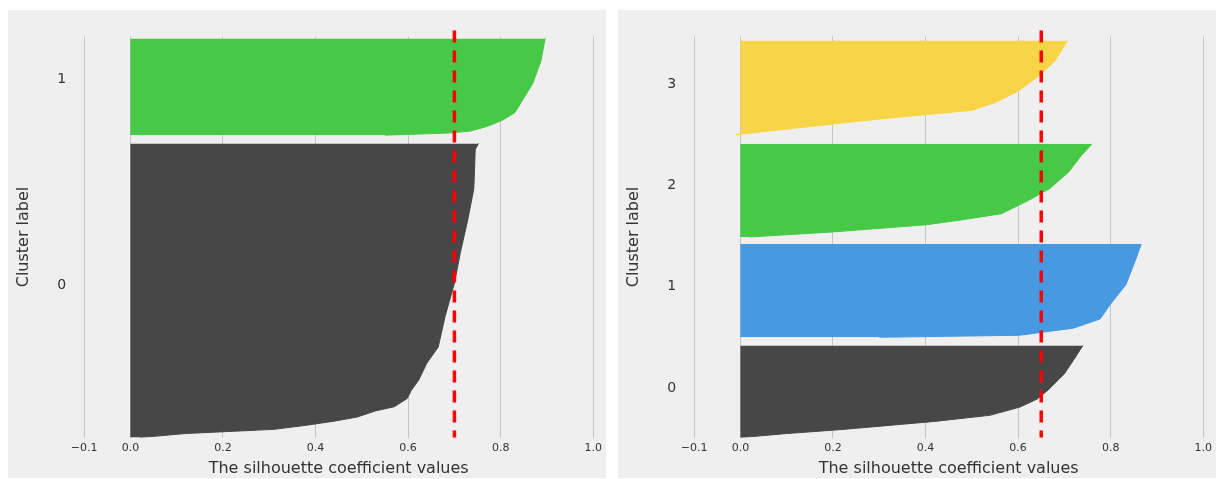 The height and width of the screenshot is (479, 1227). I want to click on y-tick-label: 2, so click(672, 183).